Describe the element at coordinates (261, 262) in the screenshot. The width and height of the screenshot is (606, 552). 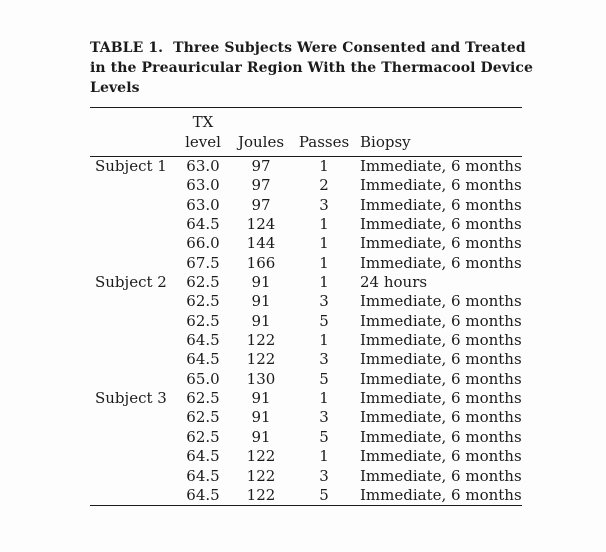
I see `cell-joules: 166` at that location.